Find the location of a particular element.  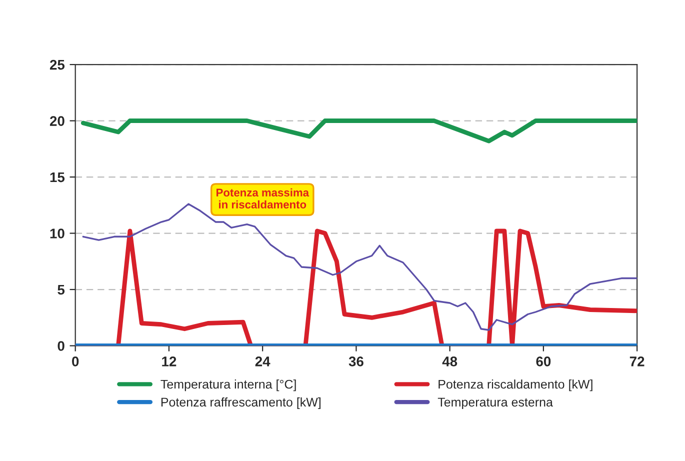

legend-label: Temperatura esterna is located at coordinates (495, 404).